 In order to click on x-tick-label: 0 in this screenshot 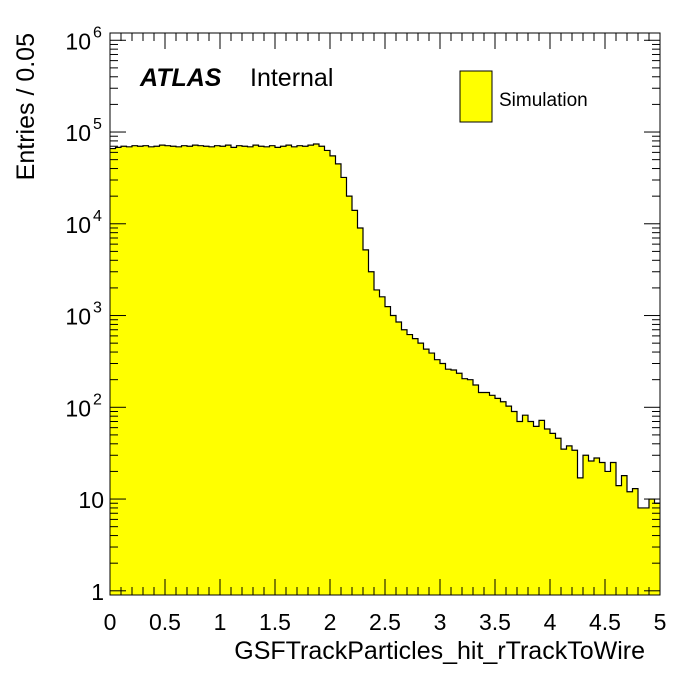, I will do `click(110, 622)`.